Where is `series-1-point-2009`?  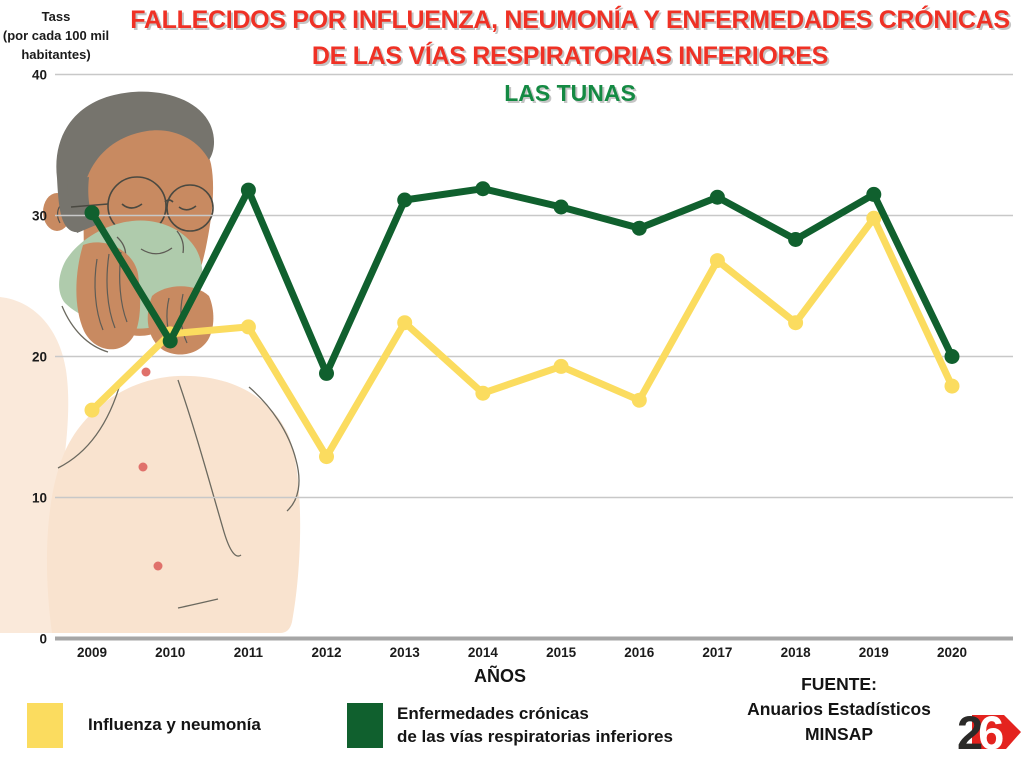 series-1-point-2009 is located at coordinates (92, 213).